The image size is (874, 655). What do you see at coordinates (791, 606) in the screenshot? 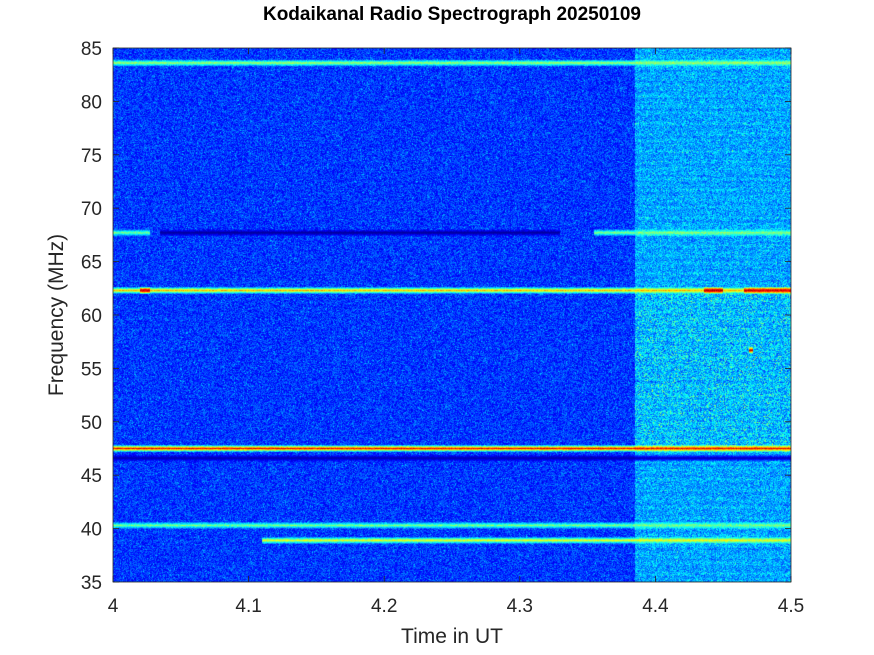
I see `x-tick-label: 4.5` at bounding box center [791, 606].